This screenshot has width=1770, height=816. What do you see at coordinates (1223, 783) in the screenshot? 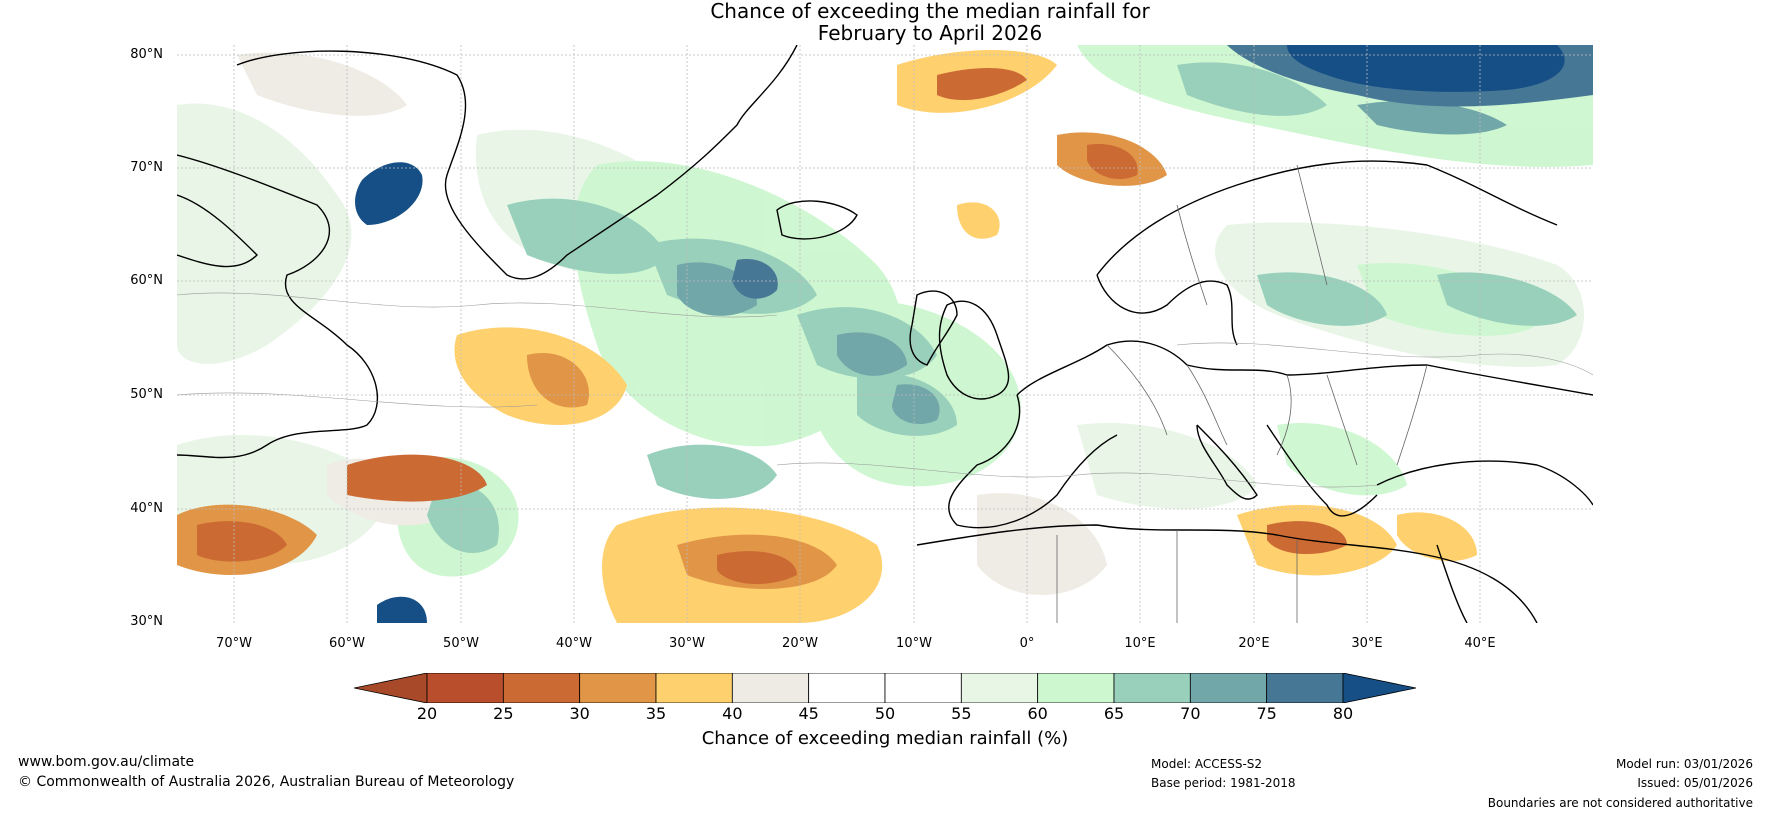
I see `footer-base-period: Base period: 1981-2018` at bounding box center [1223, 783].